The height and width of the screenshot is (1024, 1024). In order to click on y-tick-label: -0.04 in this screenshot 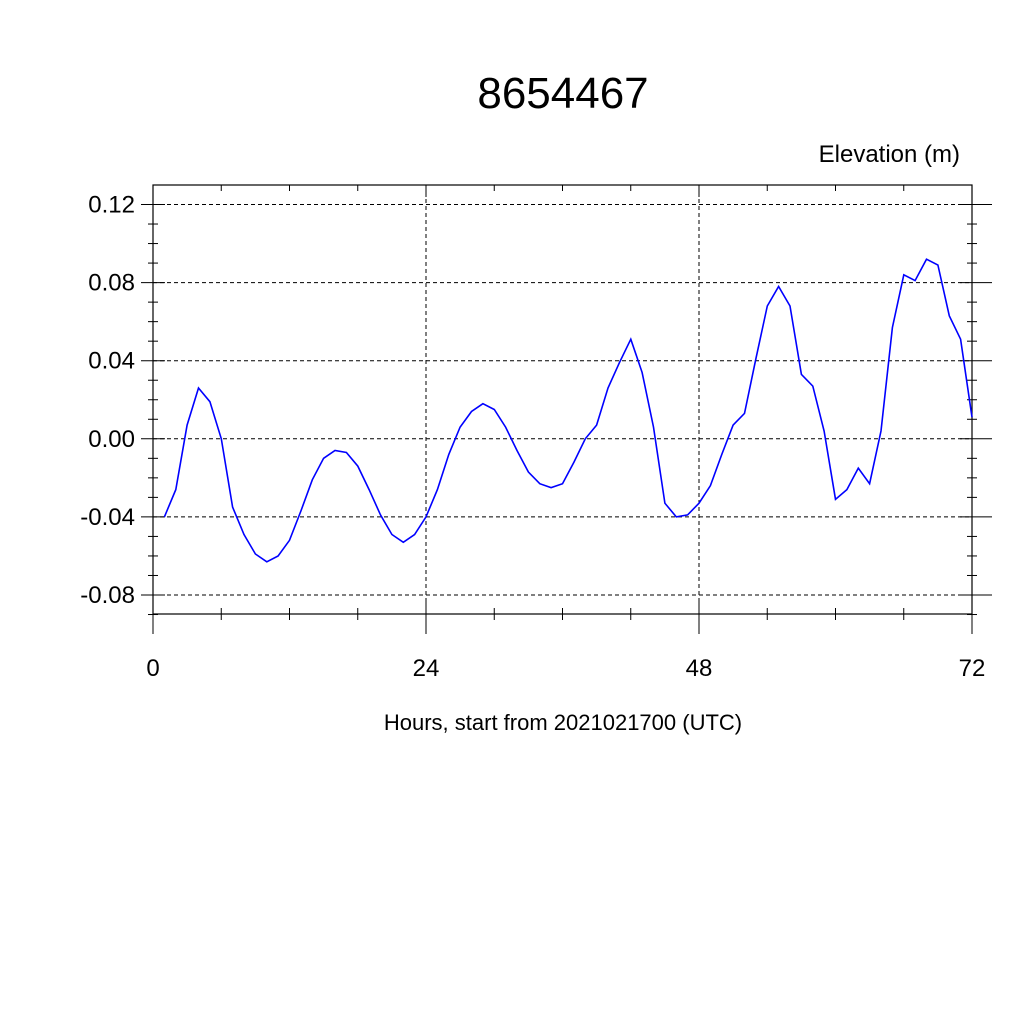, I will do `click(107, 517)`.